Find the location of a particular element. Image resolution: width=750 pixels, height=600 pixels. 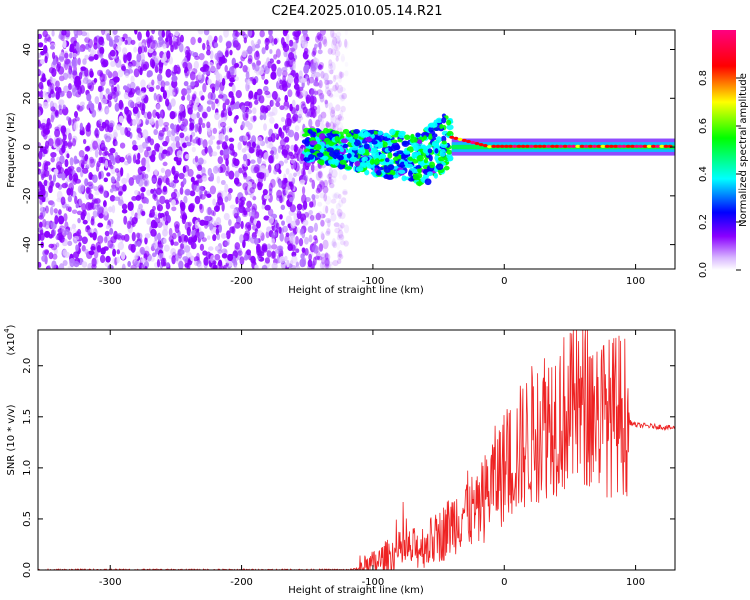

snr-x-tick-label: -300 is located at coordinates (110, 582).